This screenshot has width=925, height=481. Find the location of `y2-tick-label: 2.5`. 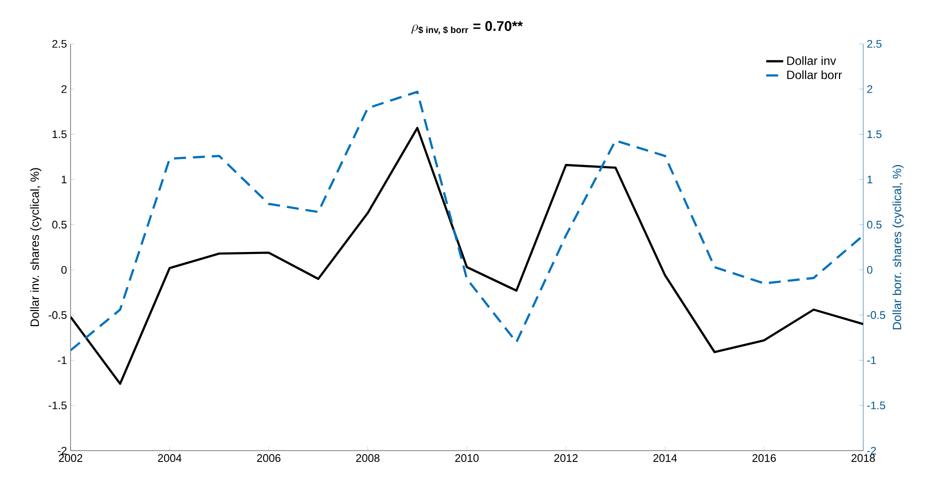

y2-tick-label: 2.5 is located at coordinates (874, 44).